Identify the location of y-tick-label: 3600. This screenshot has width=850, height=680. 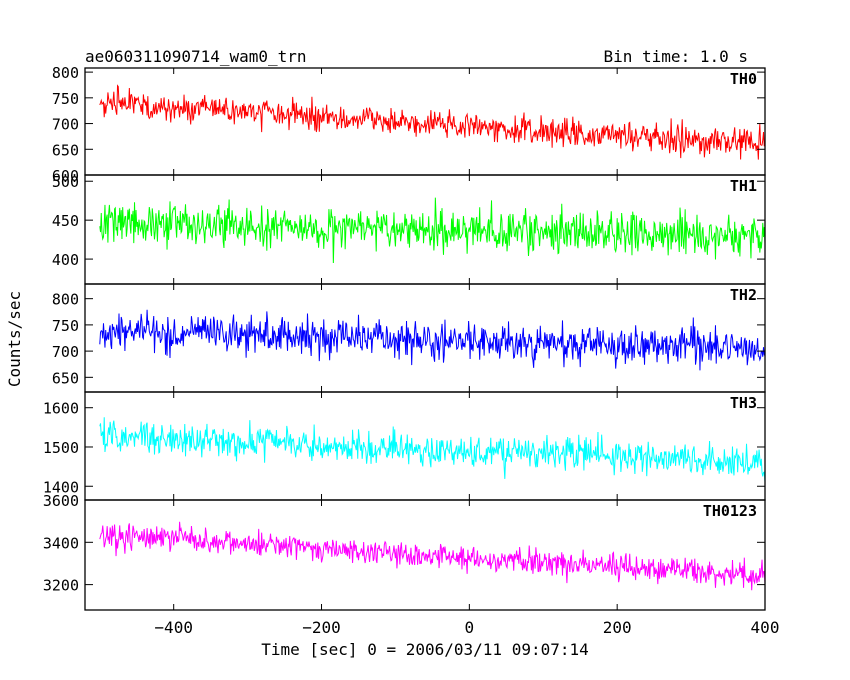
(61, 501).